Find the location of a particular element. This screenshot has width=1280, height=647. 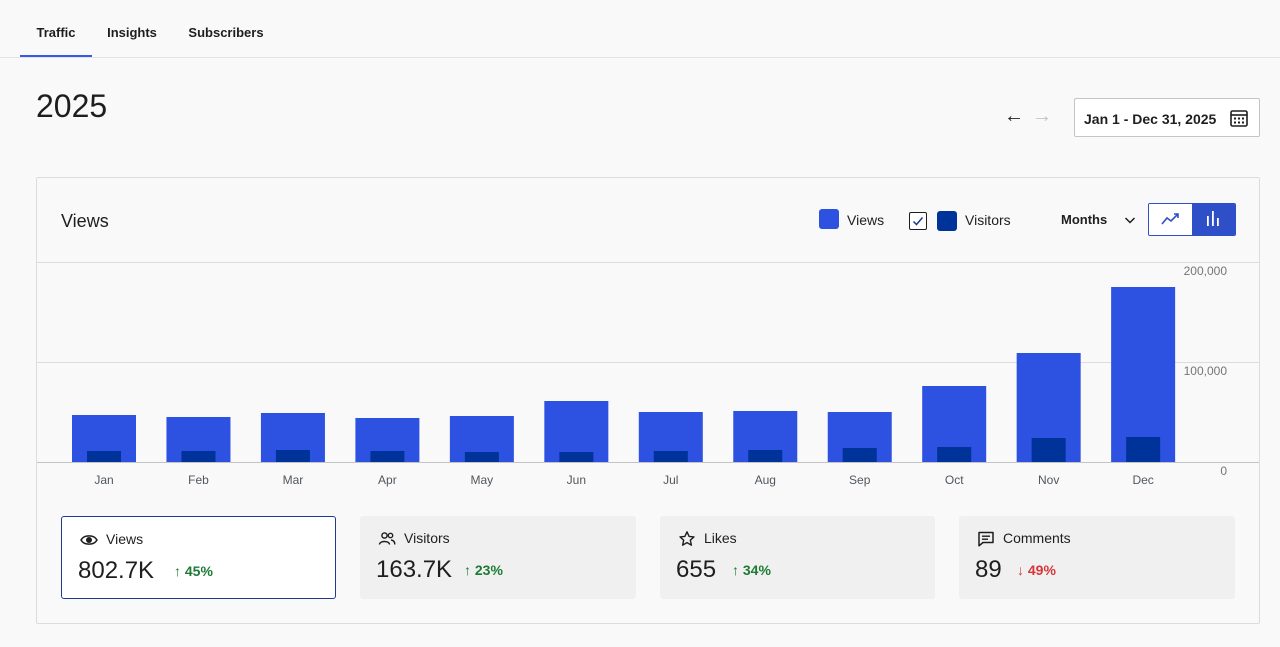

stat-label: Likes is located at coordinates (720, 538).